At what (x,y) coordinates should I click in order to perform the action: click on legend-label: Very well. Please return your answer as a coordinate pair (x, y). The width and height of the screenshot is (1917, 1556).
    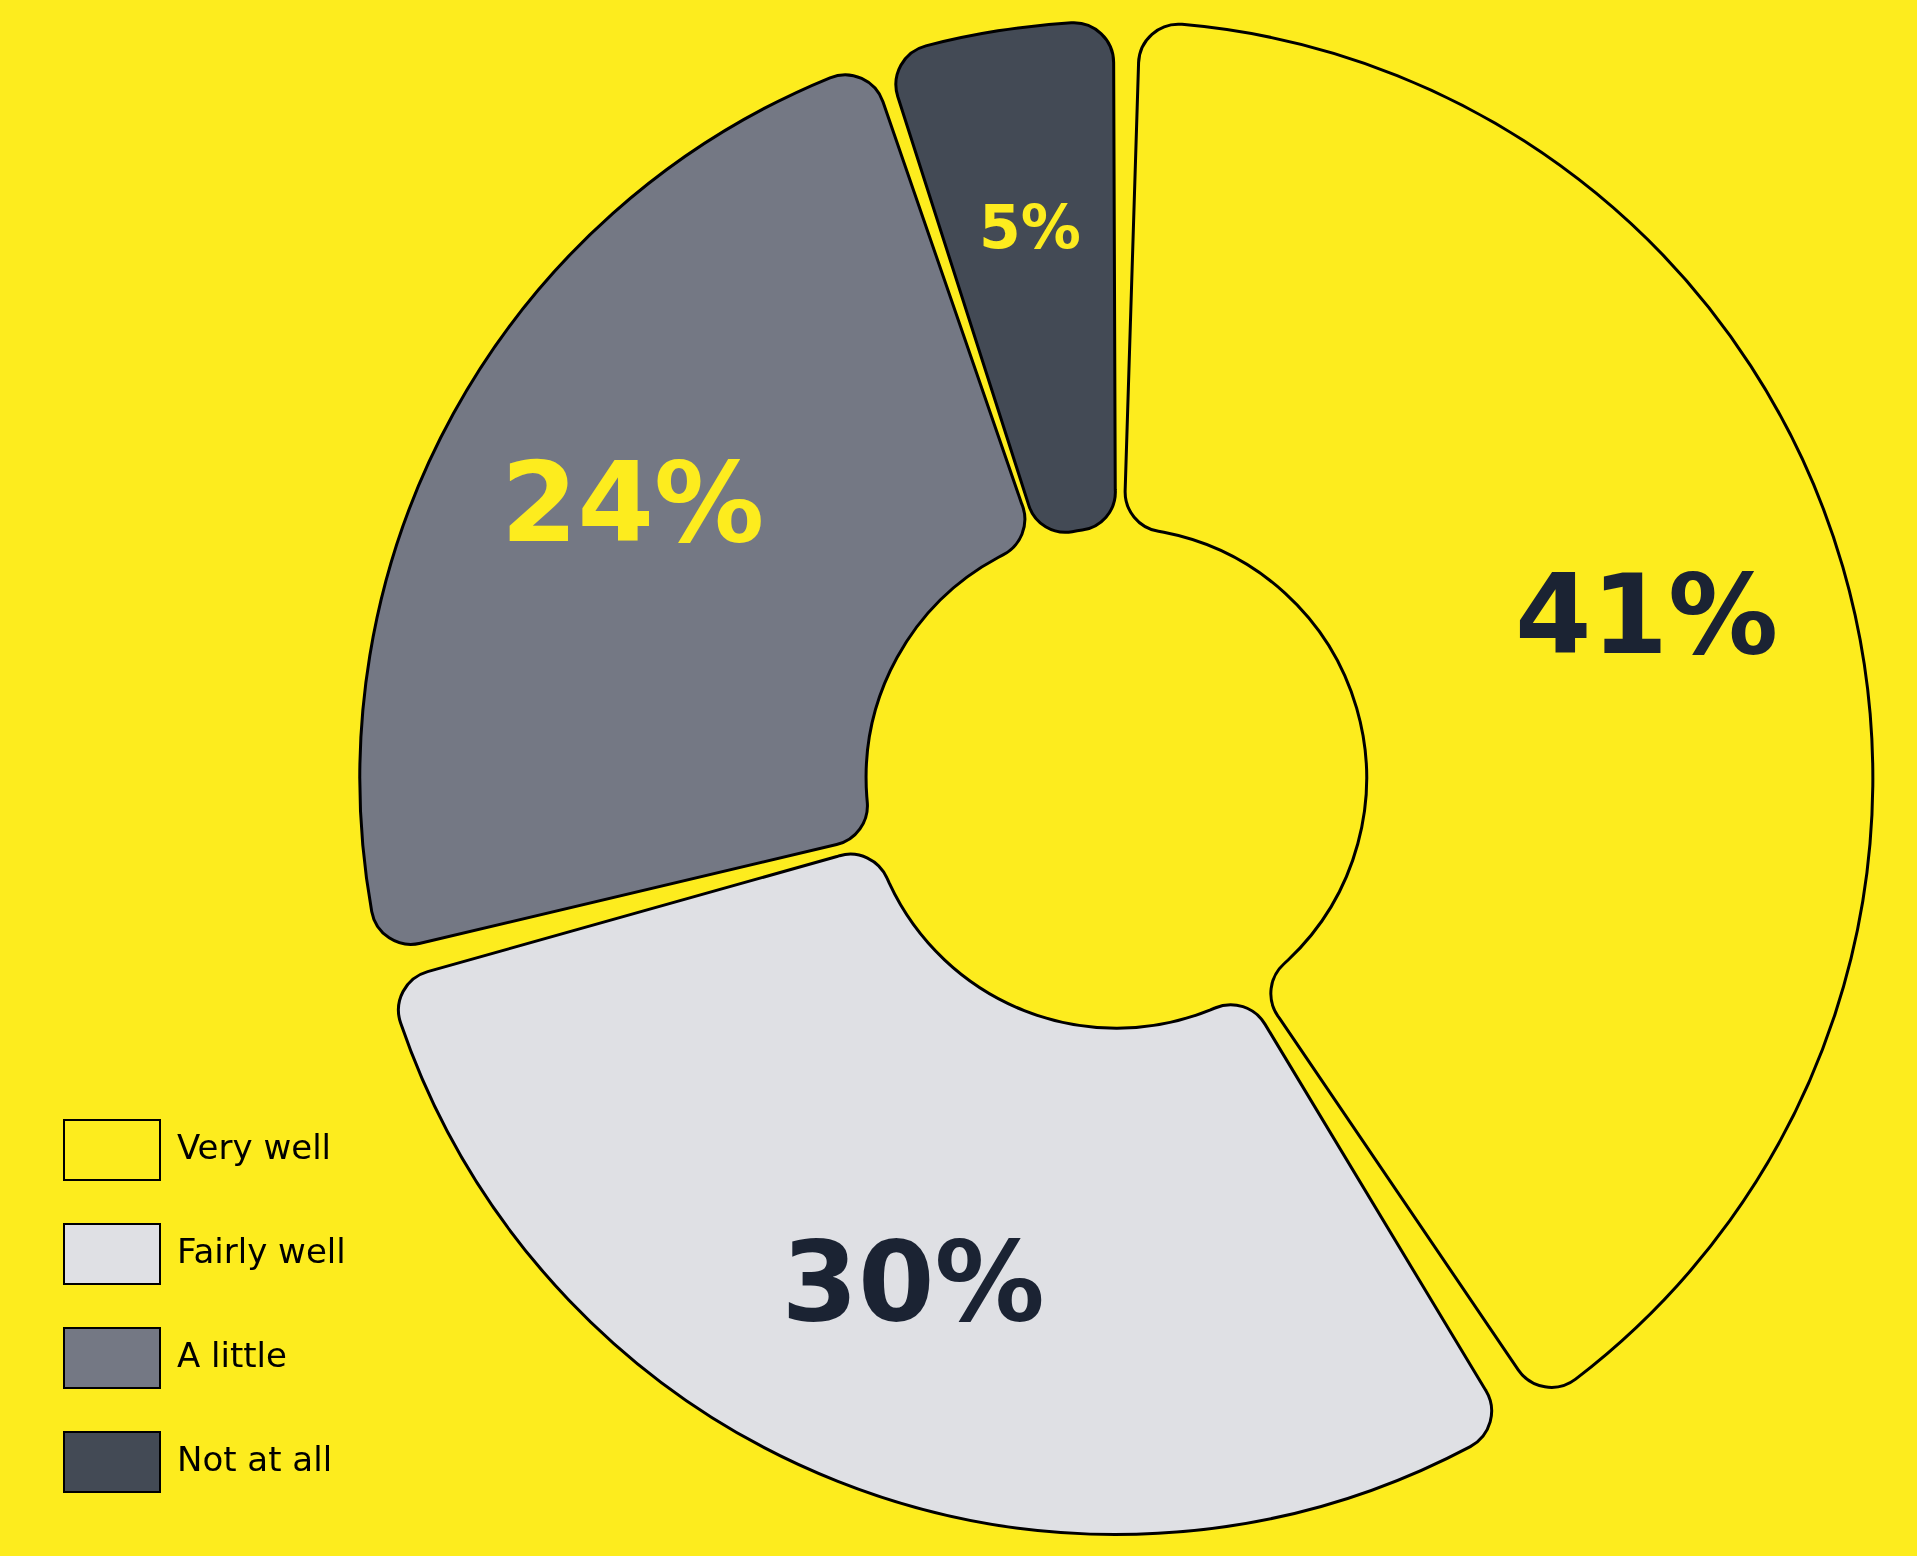
    Looking at the image, I should click on (254, 1146).